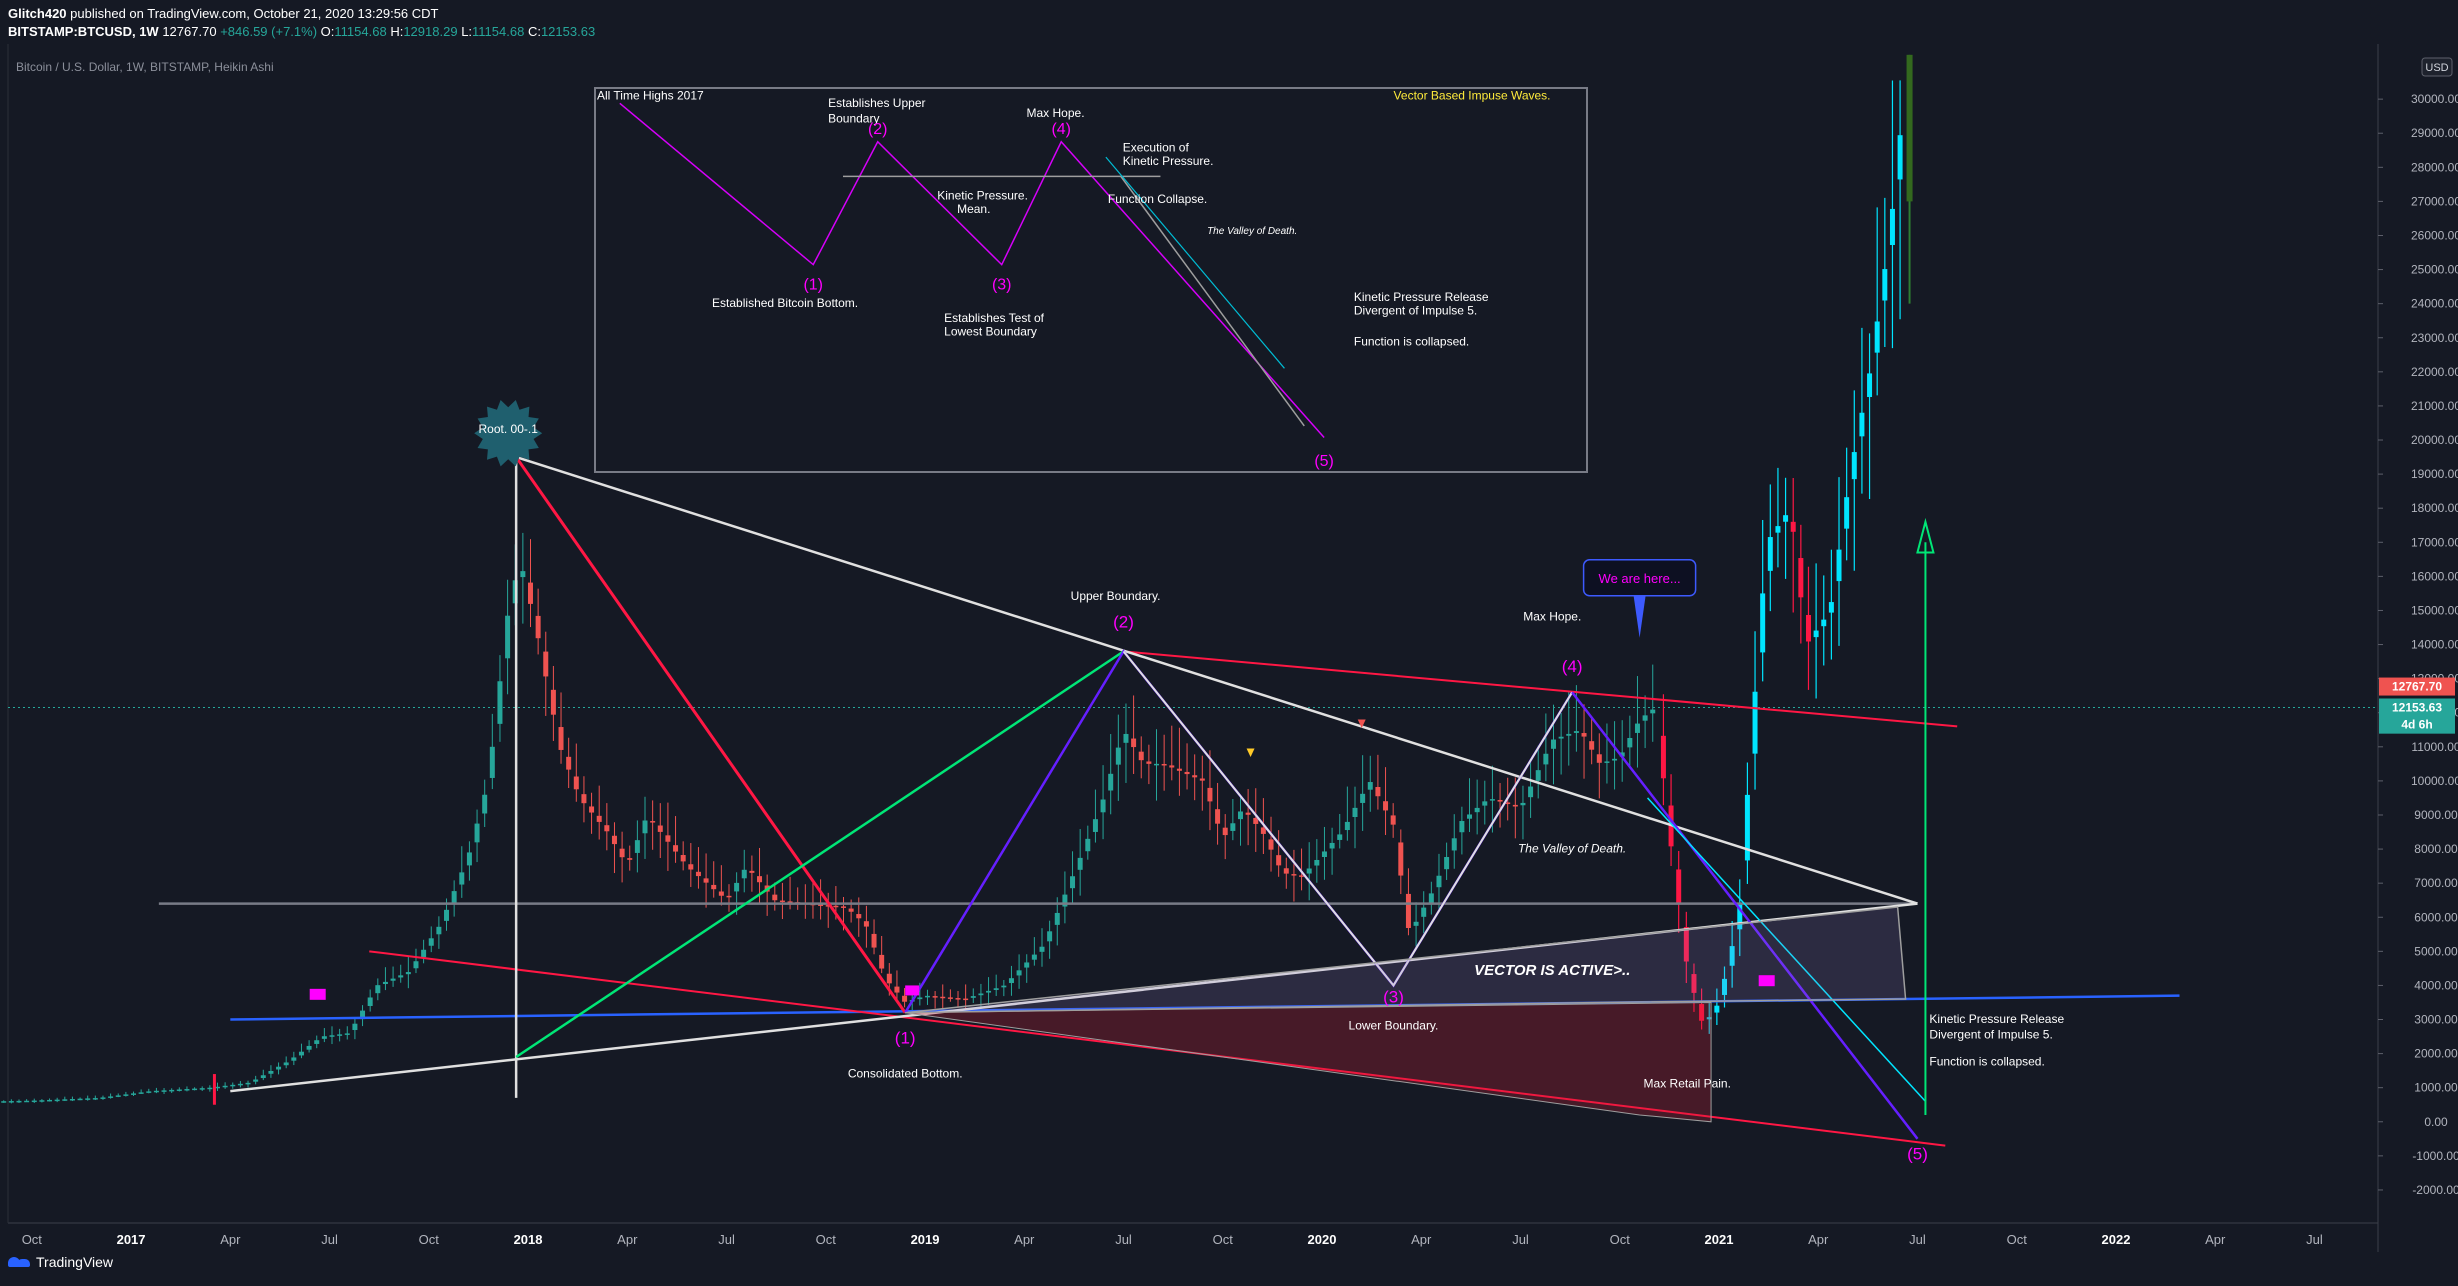  I want to click on price-tick-label: 17000.00, so click(2434, 542).